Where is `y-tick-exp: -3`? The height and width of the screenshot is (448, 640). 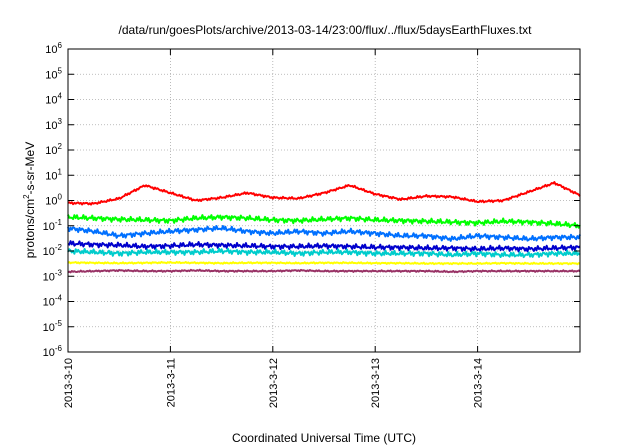
y-tick-exp: -3 is located at coordinates (59, 272).